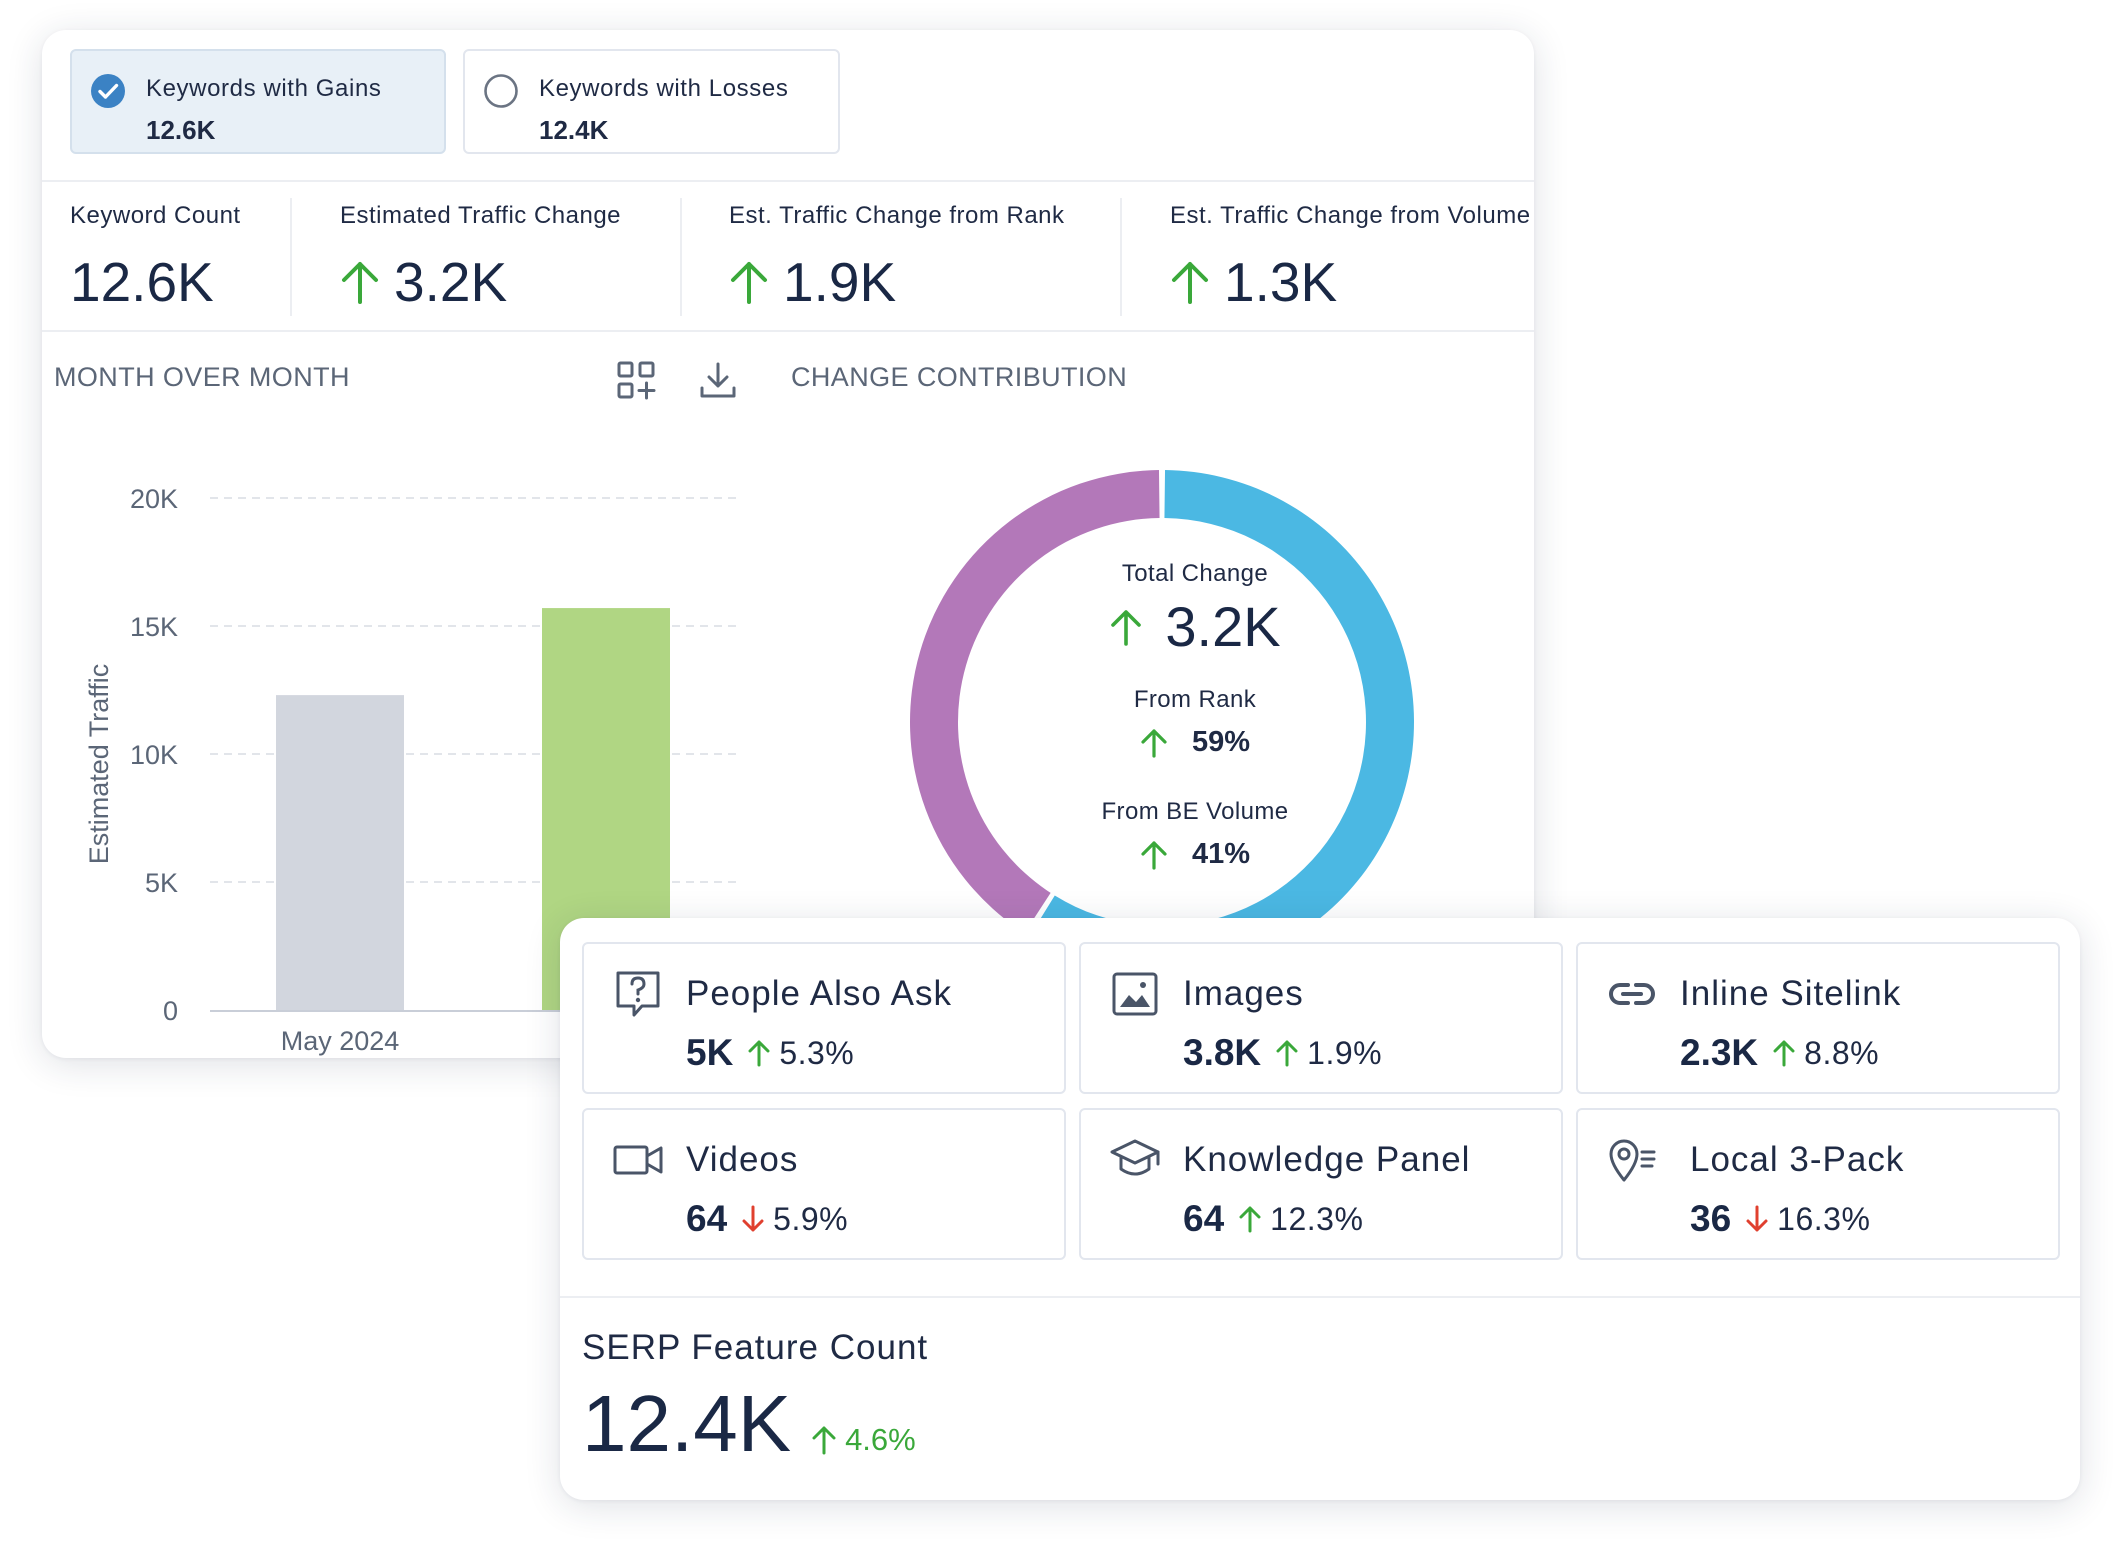 The image size is (2117, 1550). What do you see at coordinates (1818, 1018) in the screenshot?
I see `serp-tile-inline-sitelink: Inline Sitelink 2.3K 8.8%` at bounding box center [1818, 1018].